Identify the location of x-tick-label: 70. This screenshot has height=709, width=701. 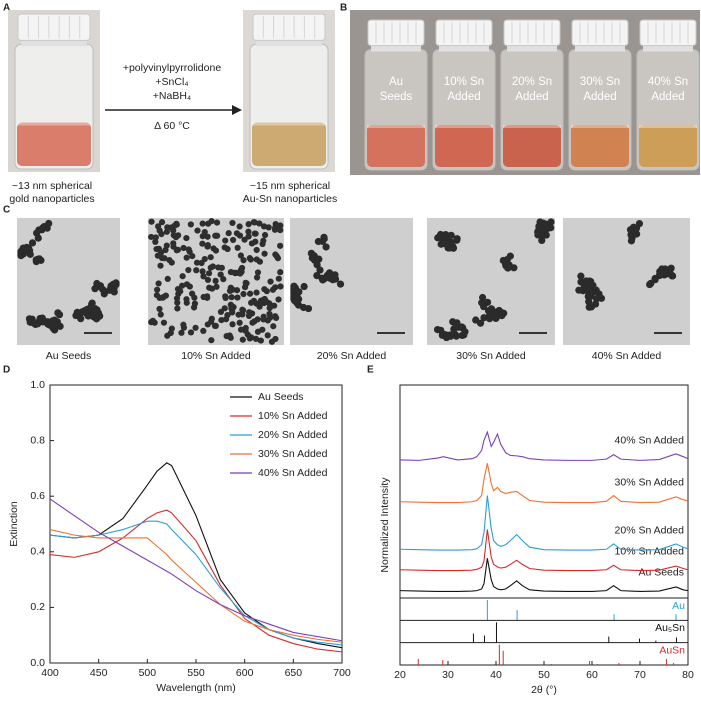
(640, 675).